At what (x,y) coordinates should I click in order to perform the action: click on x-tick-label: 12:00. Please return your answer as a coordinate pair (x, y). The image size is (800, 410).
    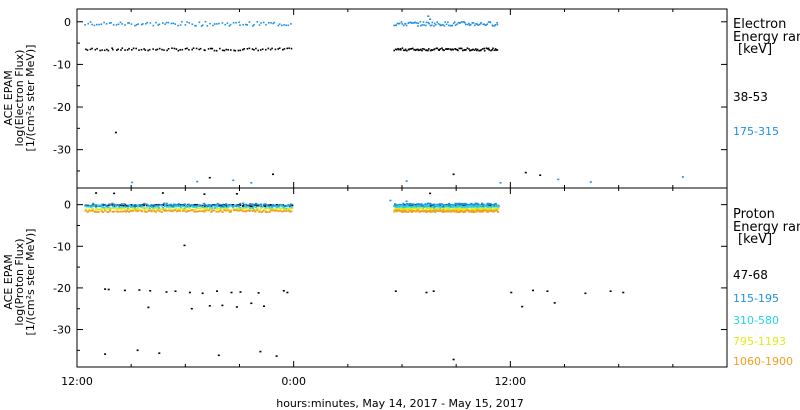
    Looking at the image, I should click on (77, 381).